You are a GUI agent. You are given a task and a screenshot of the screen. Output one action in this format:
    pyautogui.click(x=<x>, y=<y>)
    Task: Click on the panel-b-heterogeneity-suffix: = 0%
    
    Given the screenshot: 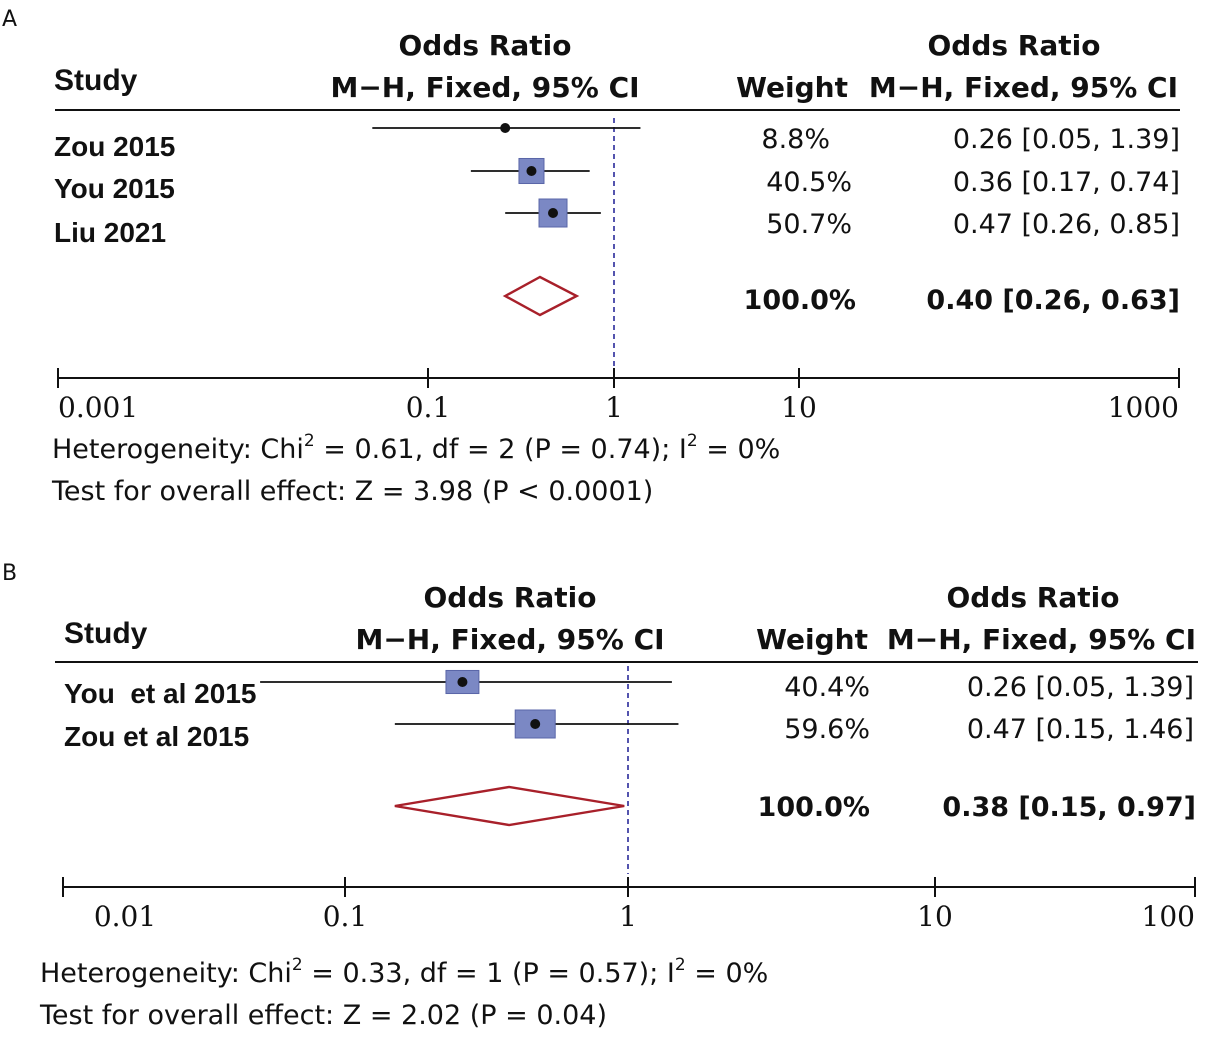 What is the action you would take?
    pyautogui.click(x=727, y=973)
    